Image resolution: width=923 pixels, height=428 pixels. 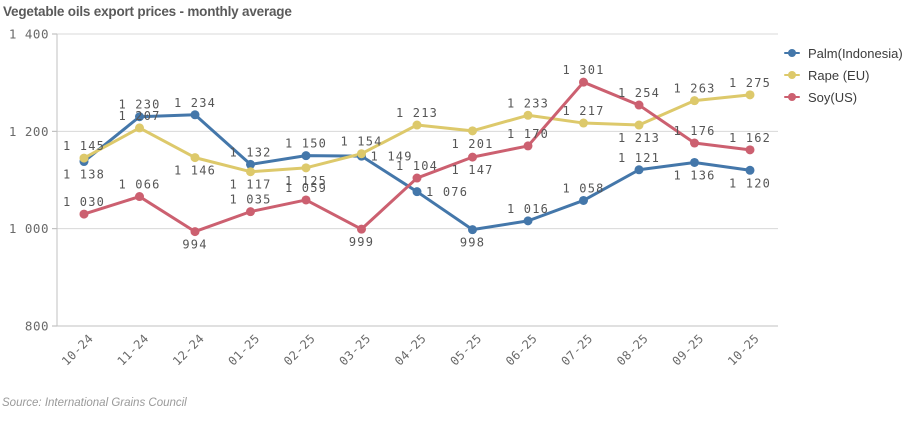 What do you see at coordinates (84, 202) in the screenshot?
I see `data-label-soy-10-24: 1 030` at bounding box center [84, 202].